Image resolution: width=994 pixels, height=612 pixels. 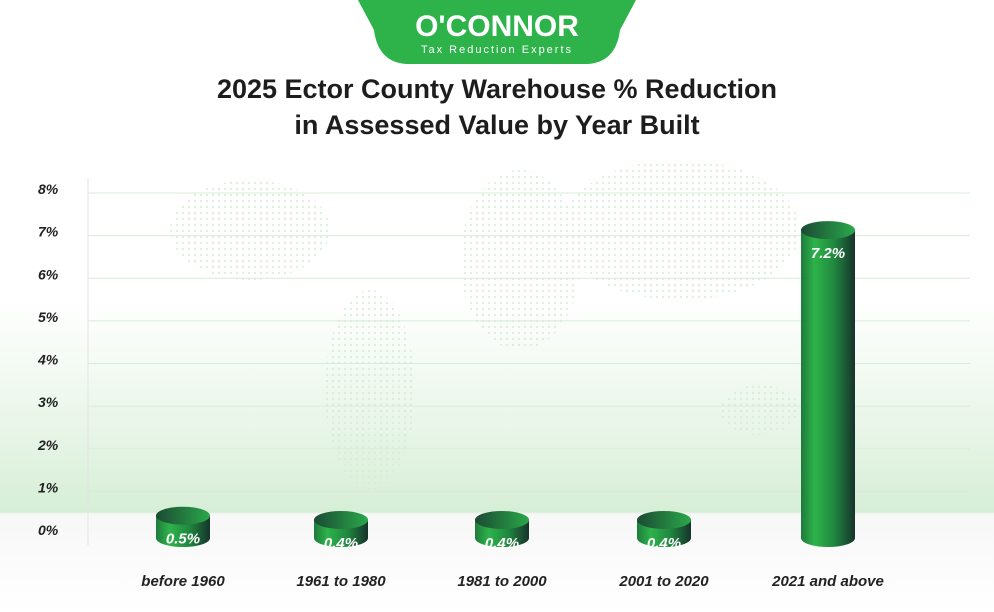 What do you see at coordinates (502, 581) in the screenshot?
I see `x-tick-label: 1981 to 2000` at bounding box center [502, 581].